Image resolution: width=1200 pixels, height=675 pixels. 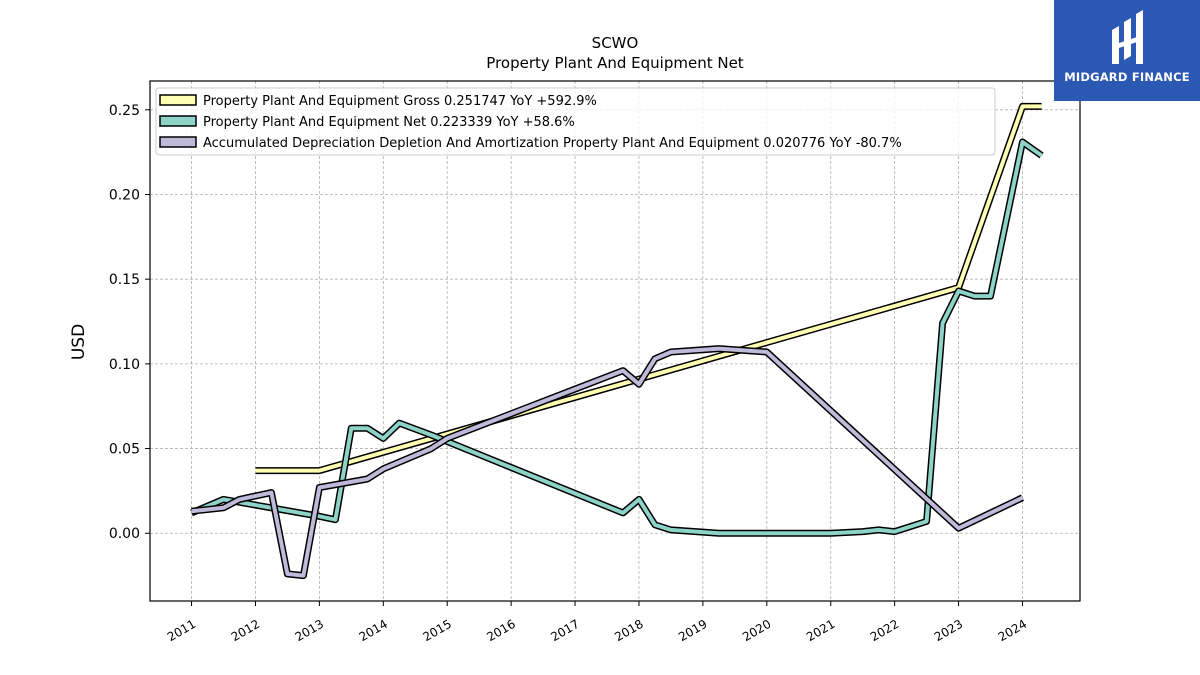 What do you see at coordinates (124, 195) in the screenshot?
I see `y-tick-label: 0.20` at bounding box center [124, 195].